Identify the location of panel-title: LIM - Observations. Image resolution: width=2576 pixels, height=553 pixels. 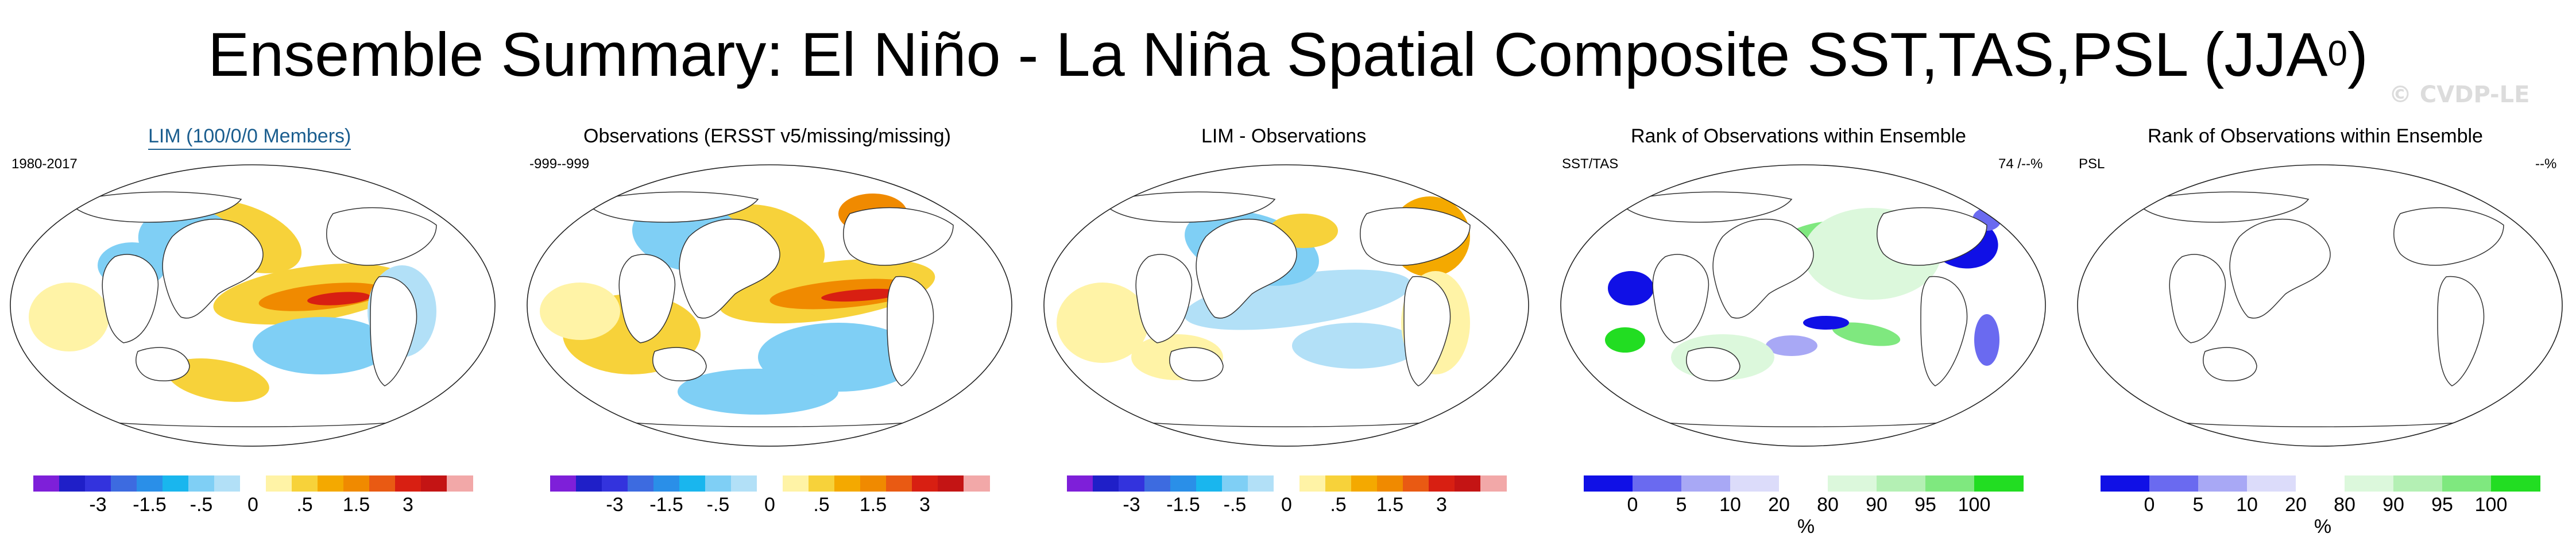
(1284, 136).